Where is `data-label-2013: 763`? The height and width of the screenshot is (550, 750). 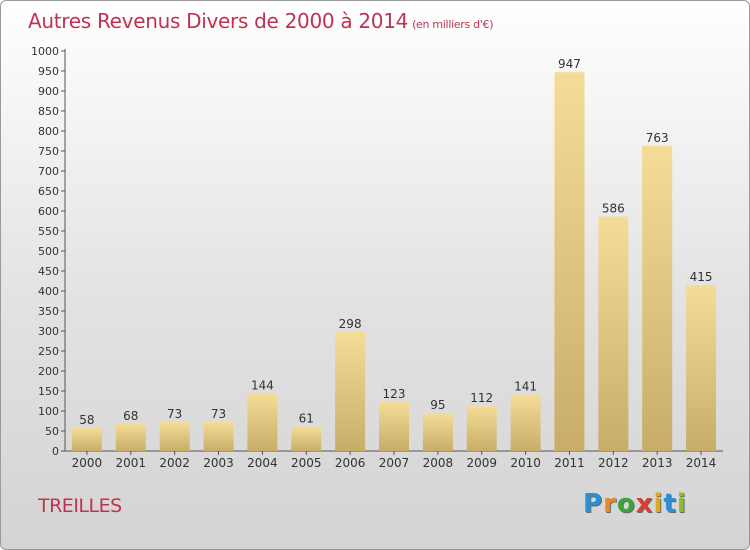 data-label-2013: 763 is located at coordinates (657, 138).